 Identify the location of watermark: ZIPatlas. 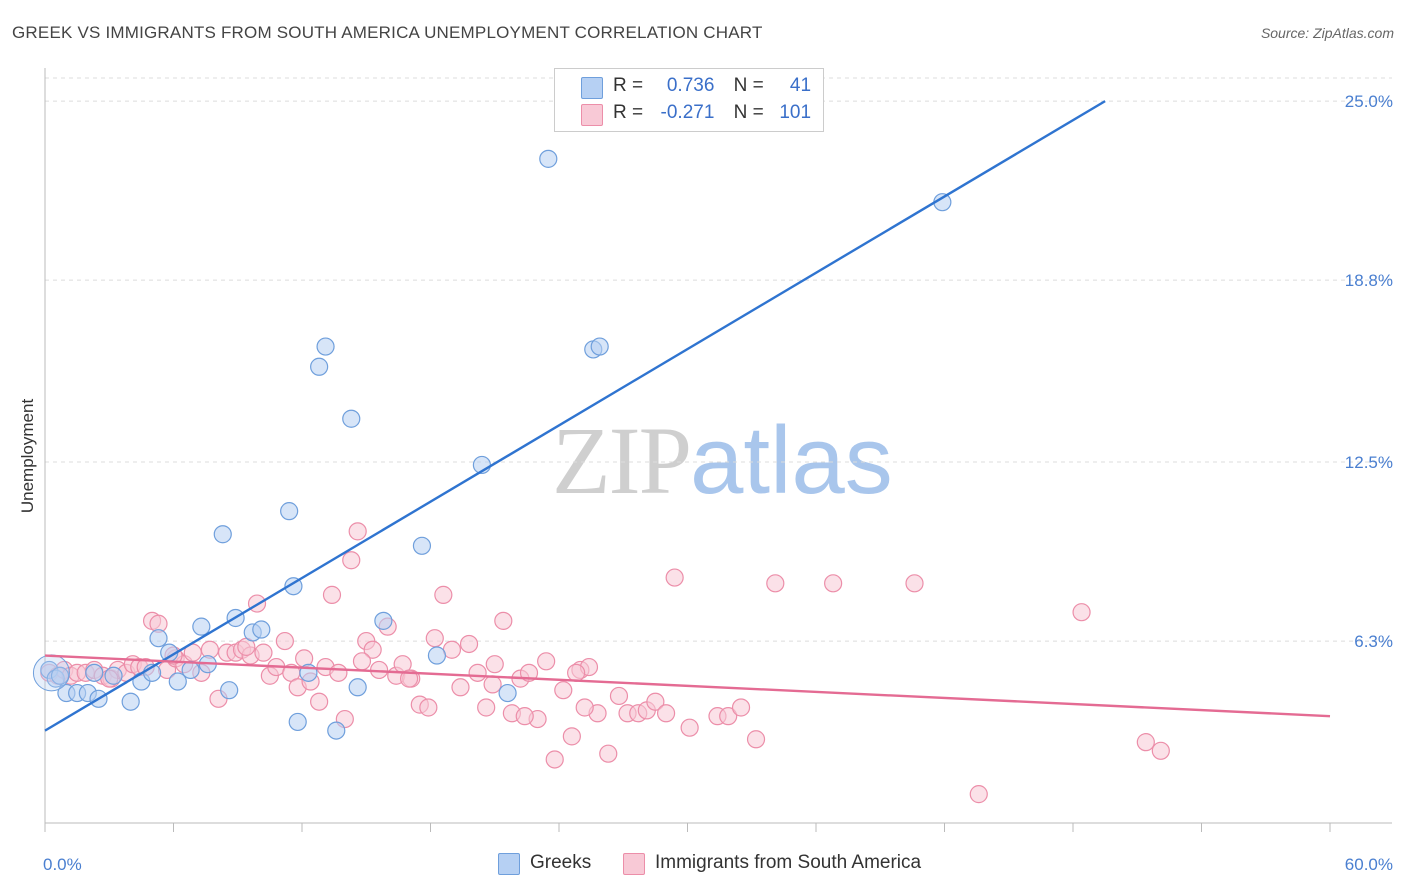
(722, 460).